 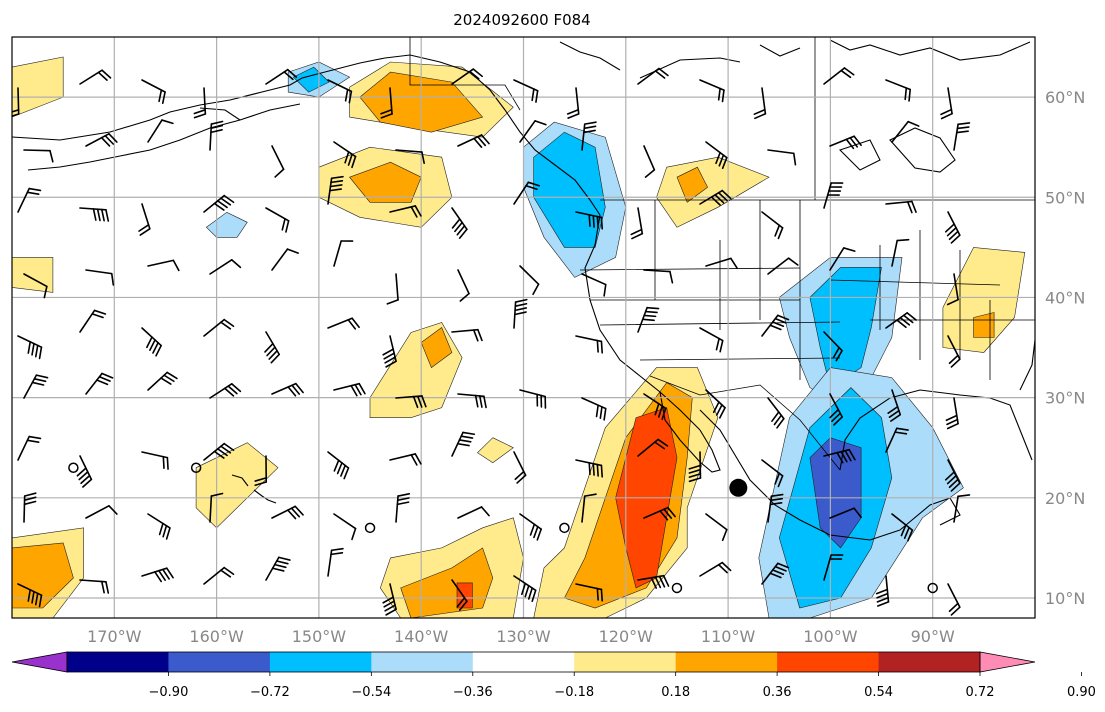 I want to click on lon-tick-label: 160°W, so click(x=216, y=636).